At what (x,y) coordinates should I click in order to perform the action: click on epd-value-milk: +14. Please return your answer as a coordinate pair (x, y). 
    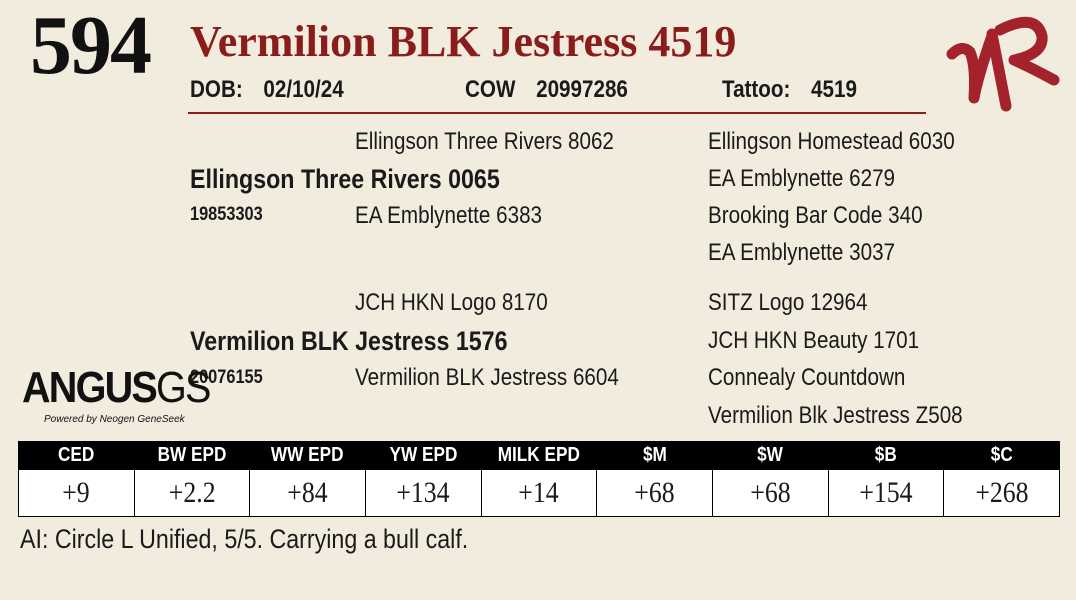
    Looking at the image, I should click on (539, 493).